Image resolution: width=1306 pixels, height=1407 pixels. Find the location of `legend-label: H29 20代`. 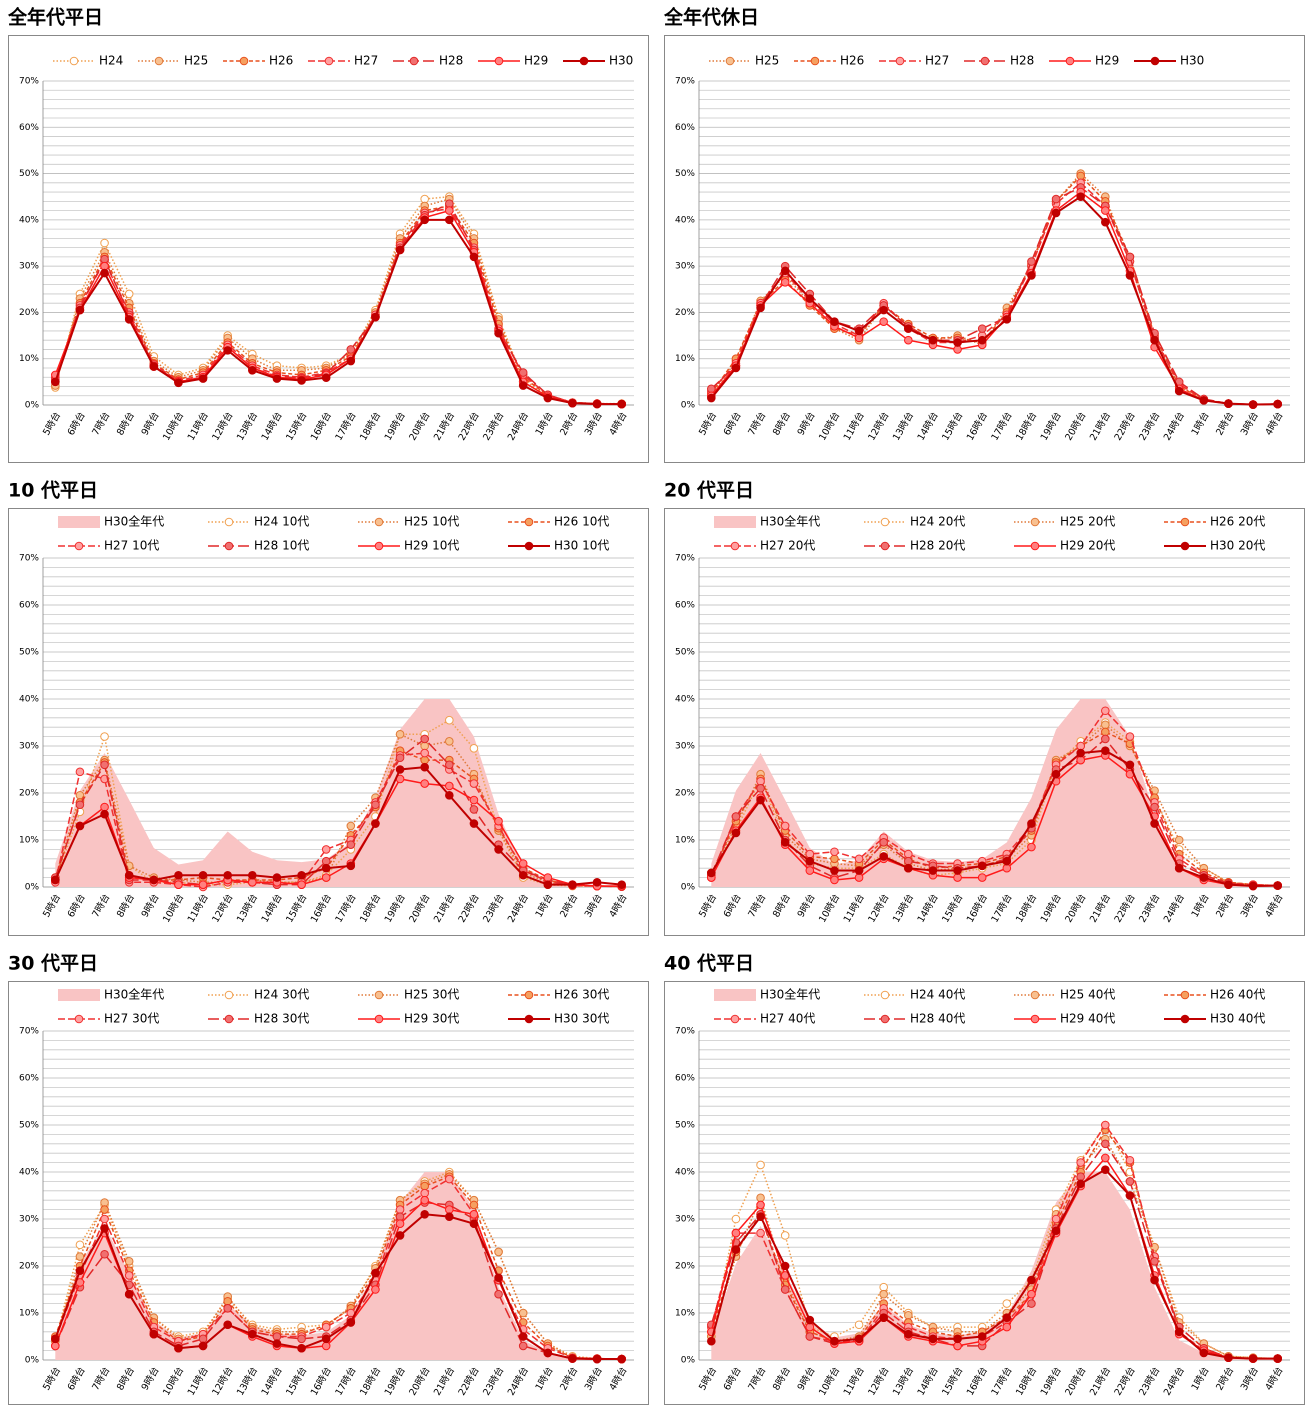

legend-label: H29 20代 is located at coordinates (1087, 546).